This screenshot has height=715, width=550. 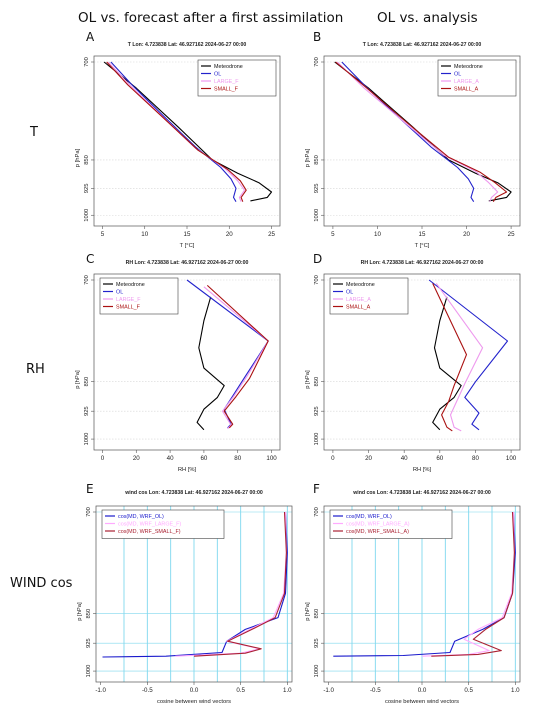 What do you see at coordinates (349, 293) in the screenshot?
I see `legend-entry: OL` at bounding box center [349, 293].